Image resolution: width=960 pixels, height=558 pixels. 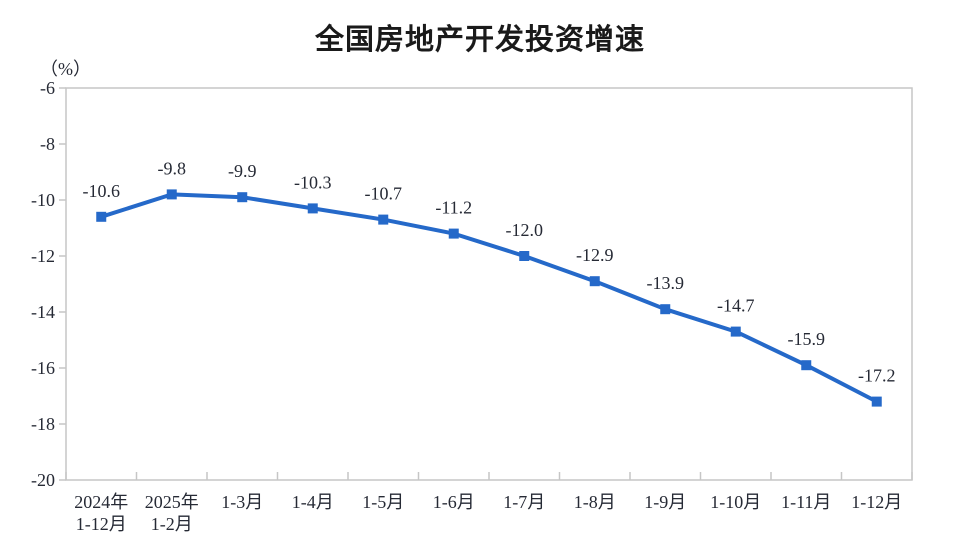 I want to click on y-axis-unit-label: （%）, so click(x=65, y=69).